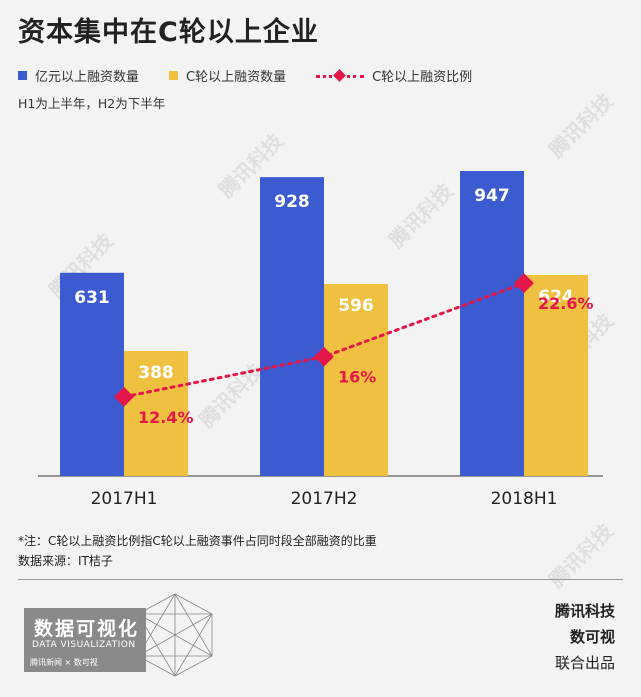 The width and height of the screenshot is (641, 697). What do you see at coordinates (65, 561) in the screenshot?
I see `footnote-source: 数据来源：IT桔子` at bounding box center [65, 561].